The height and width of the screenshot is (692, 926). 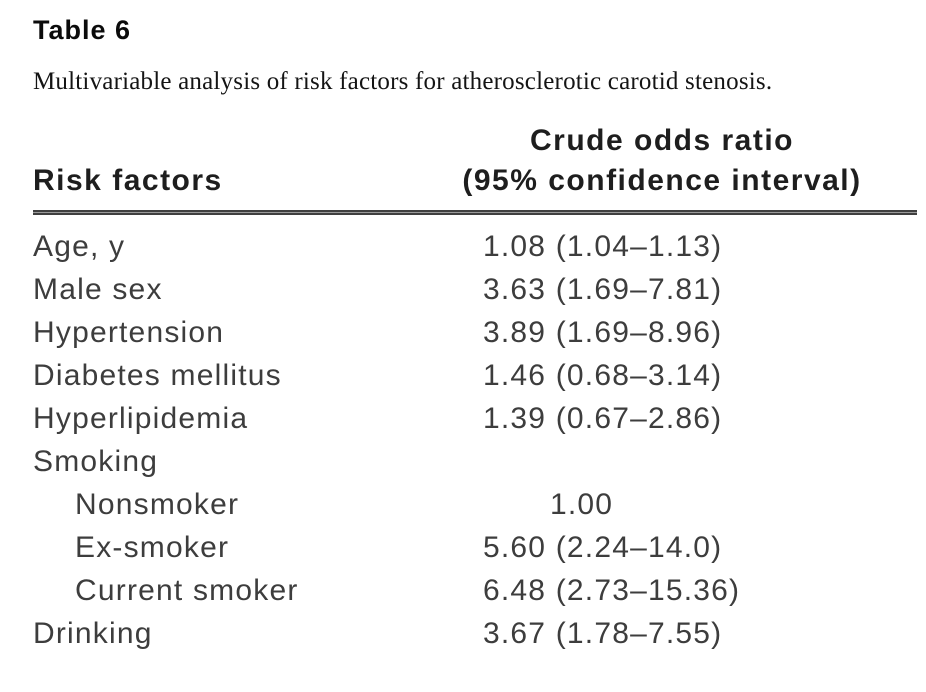 I want to click on row-value: 3.67 (1.78–7.55), so click(x=603, y=633).